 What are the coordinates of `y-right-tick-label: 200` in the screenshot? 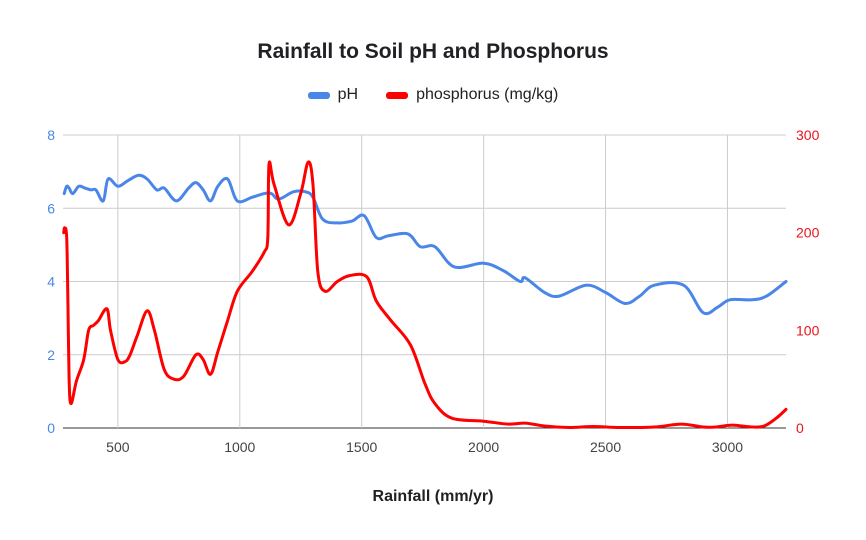 It's located at (808, 233).